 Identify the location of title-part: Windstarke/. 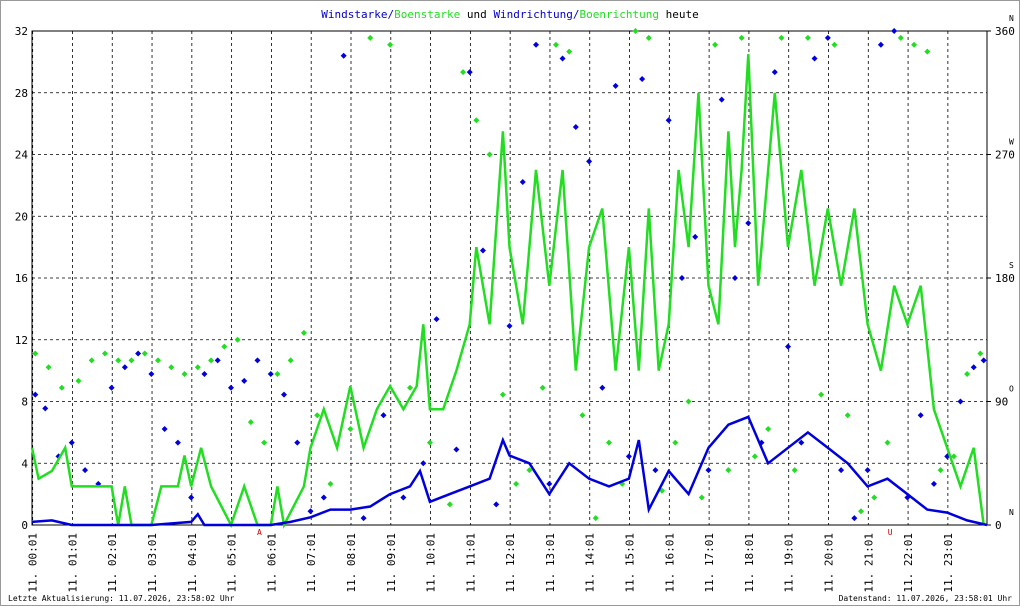
(357, 14).